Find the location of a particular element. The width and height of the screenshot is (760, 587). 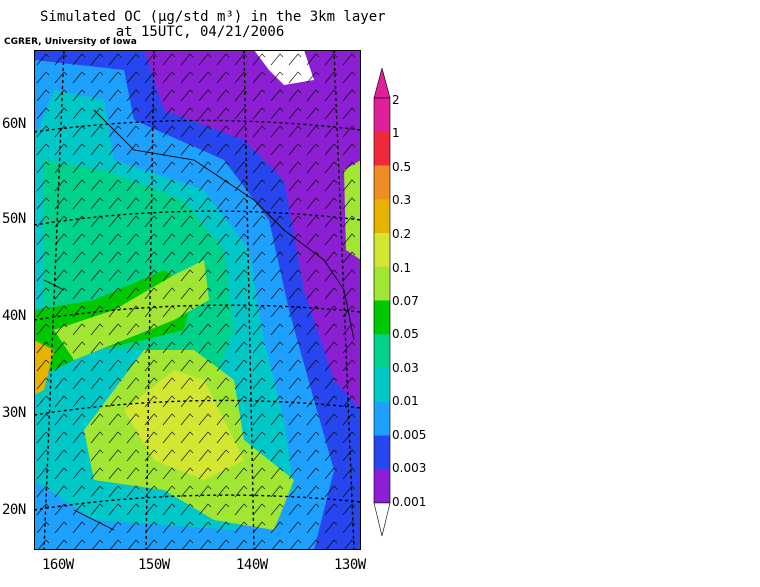

colorbar-label-0-001: 0.001 is located at coordinates (409, 502).